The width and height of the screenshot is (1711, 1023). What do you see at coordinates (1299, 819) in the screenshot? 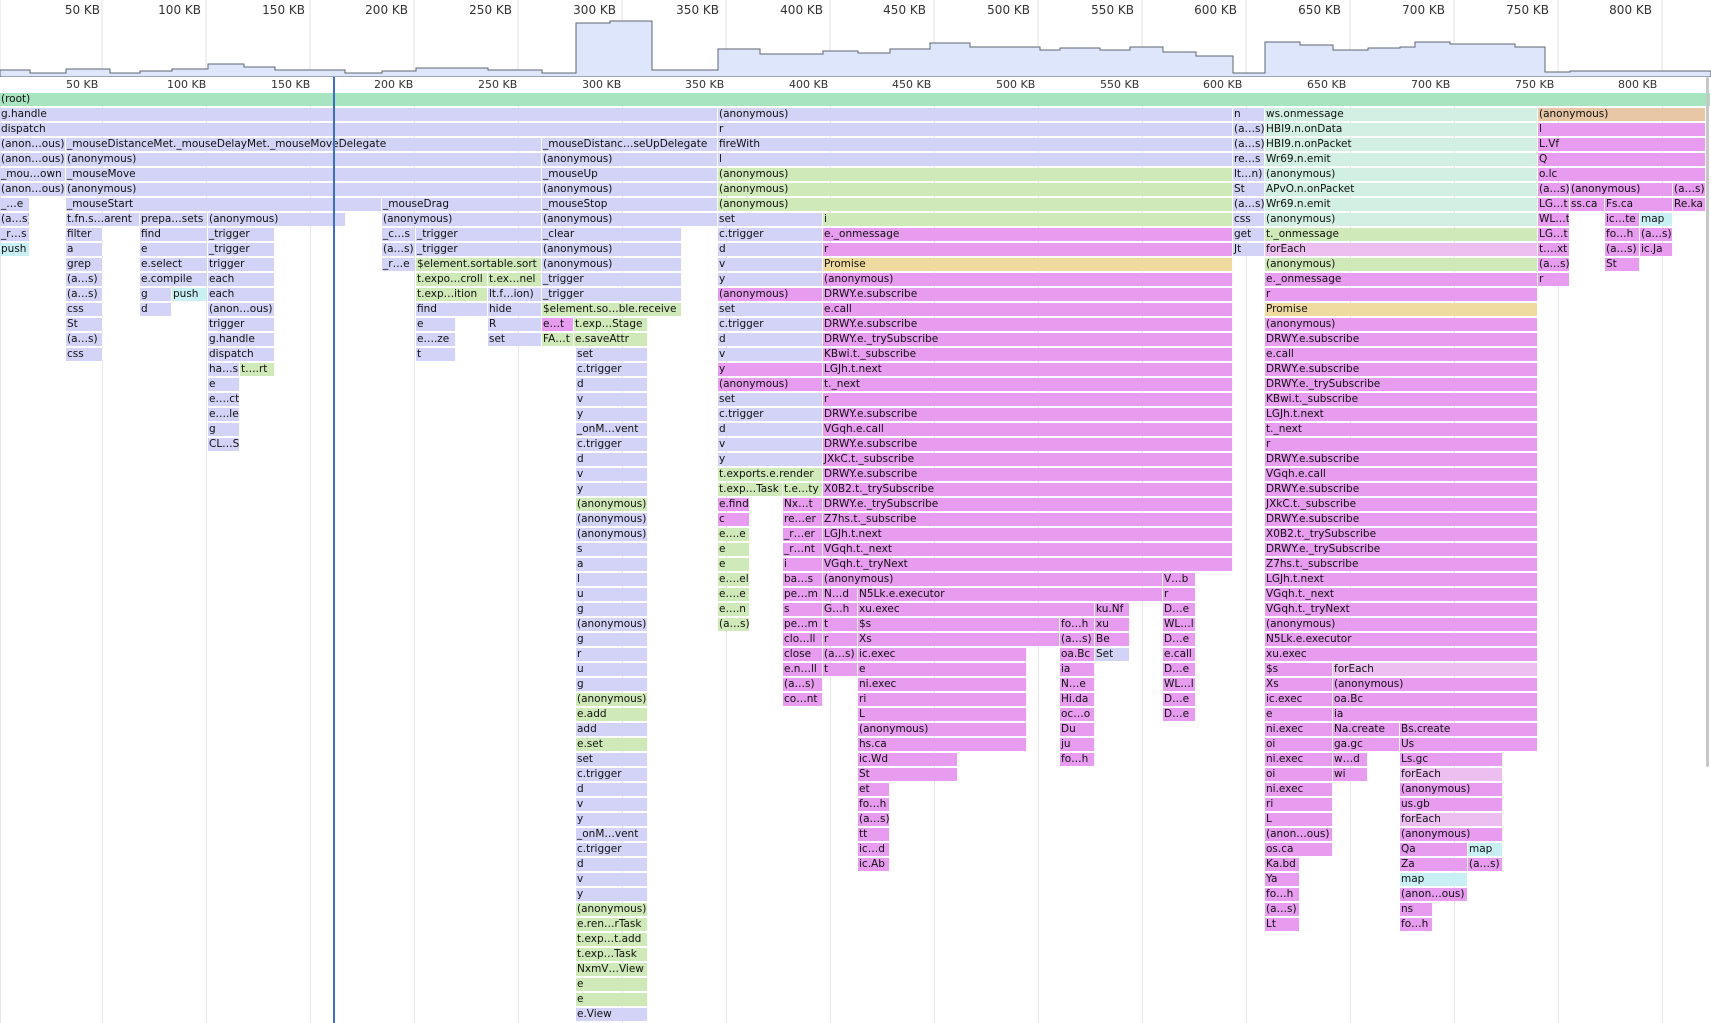
I see `flame-frame: L` at bounding box center [1299, 819].